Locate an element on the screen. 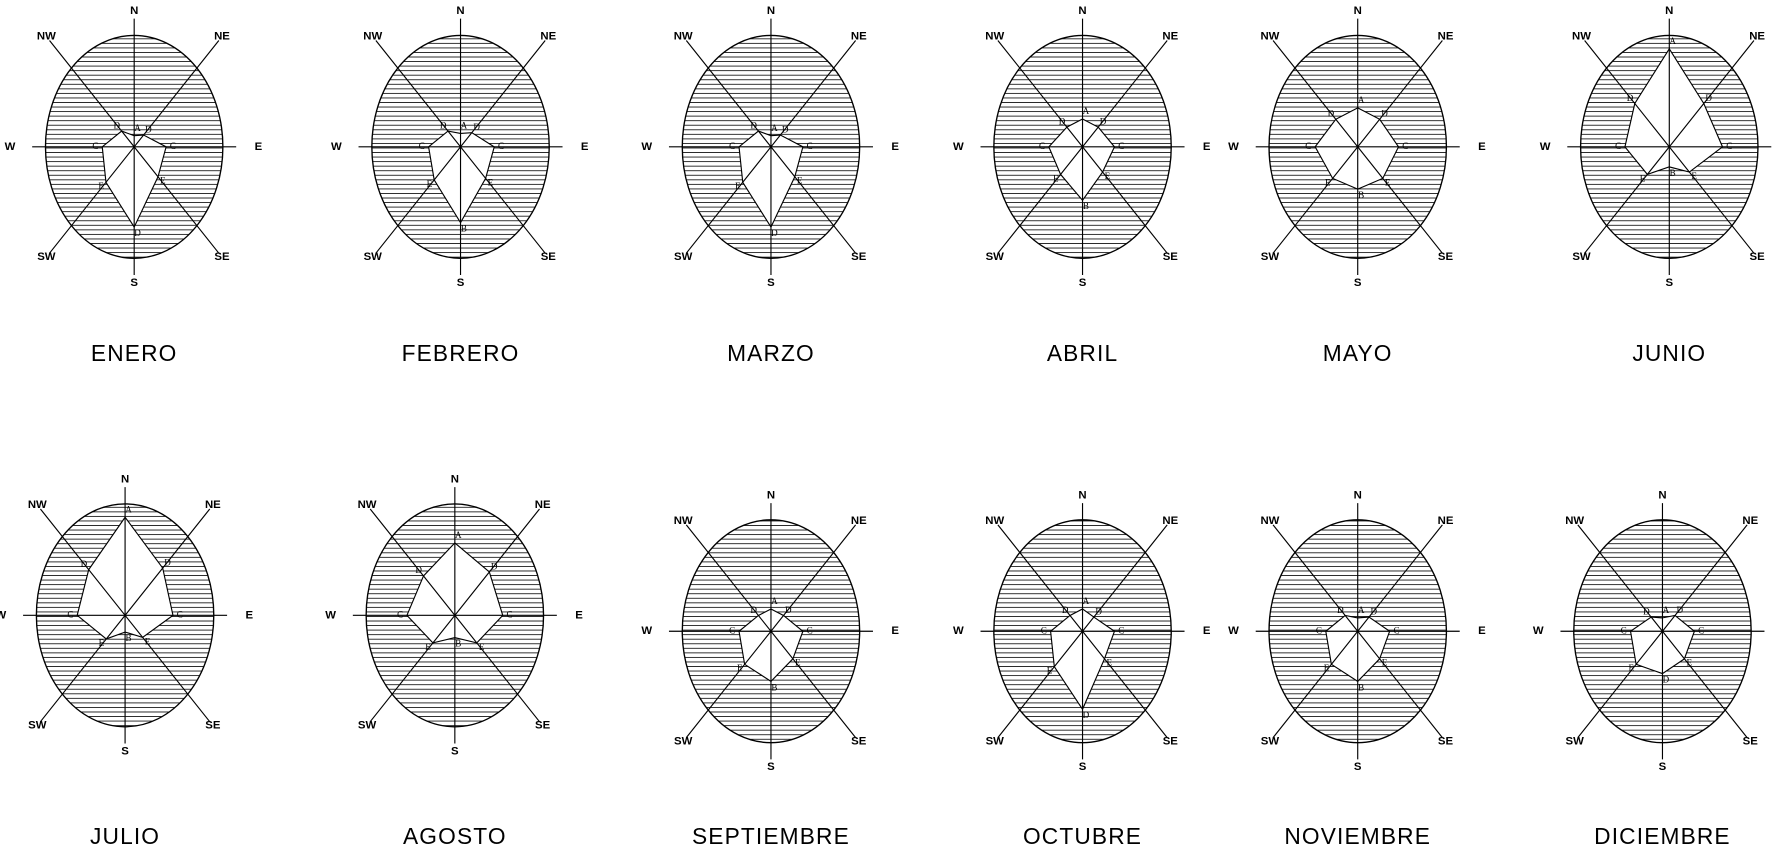  month-label: ENERO is located at coordinates (134, 353).